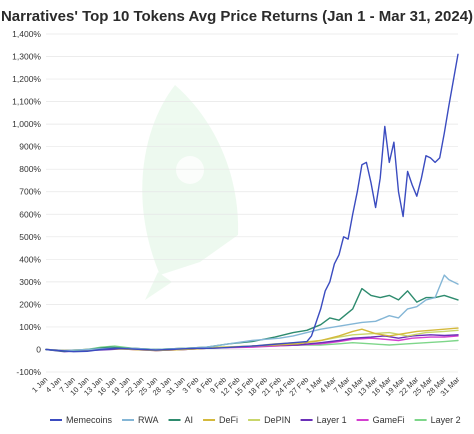 This screenshot has height=434, width=474. Describe the element at coordinates (30, 169) in the screenshot. I see `y-tick-label: 800%` at that location.